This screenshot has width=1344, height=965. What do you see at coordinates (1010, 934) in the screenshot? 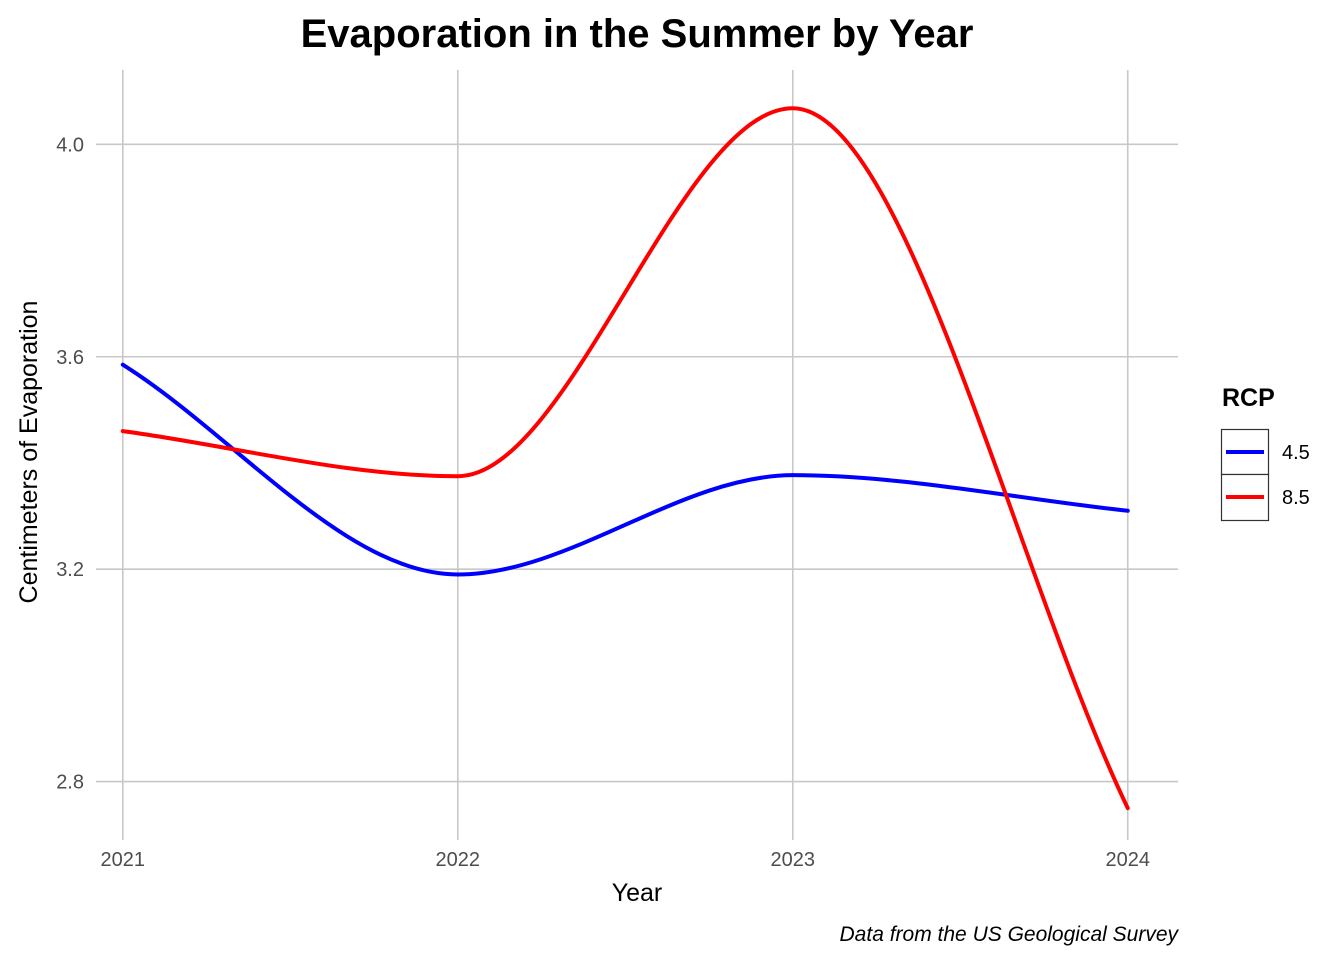
I see `chart-caption: Data from the US Geological Survey` at bounding box center [1010, 934].